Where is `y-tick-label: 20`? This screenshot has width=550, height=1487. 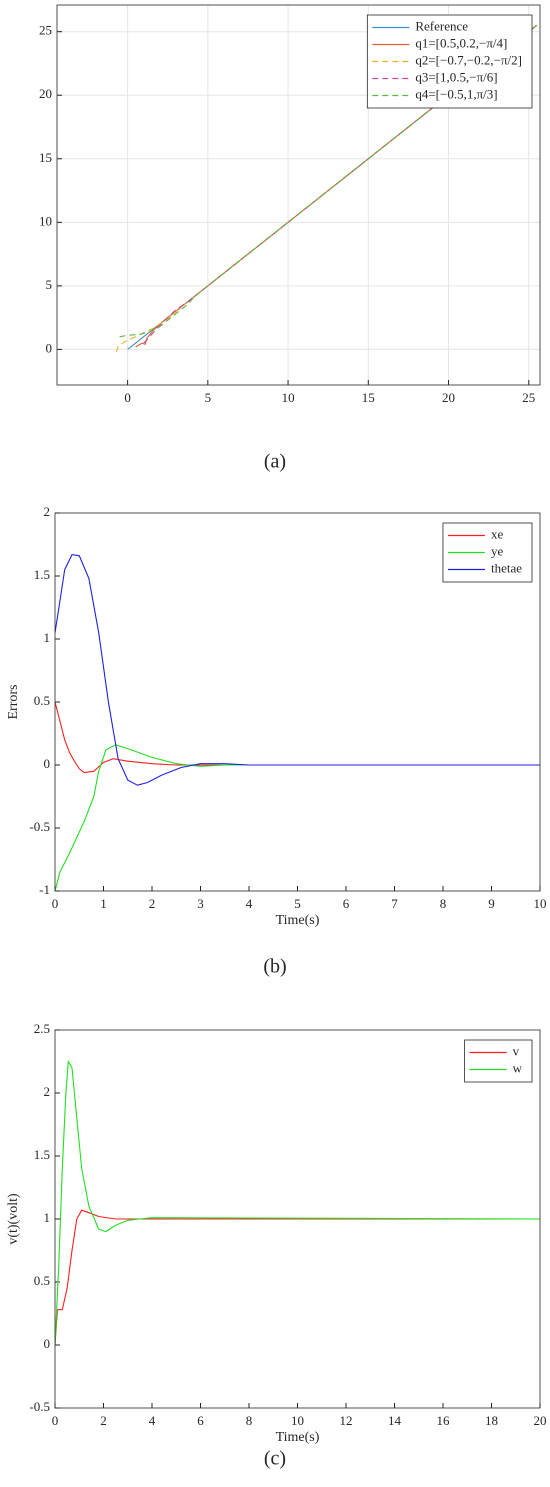 y-tick-label: 20 is located at coordinates (45, 93).